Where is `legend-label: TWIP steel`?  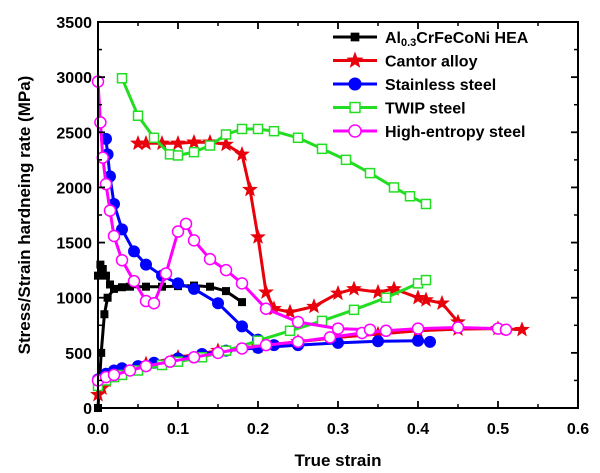
legend-label: TWIP steel is located at coordinates (425, 109).